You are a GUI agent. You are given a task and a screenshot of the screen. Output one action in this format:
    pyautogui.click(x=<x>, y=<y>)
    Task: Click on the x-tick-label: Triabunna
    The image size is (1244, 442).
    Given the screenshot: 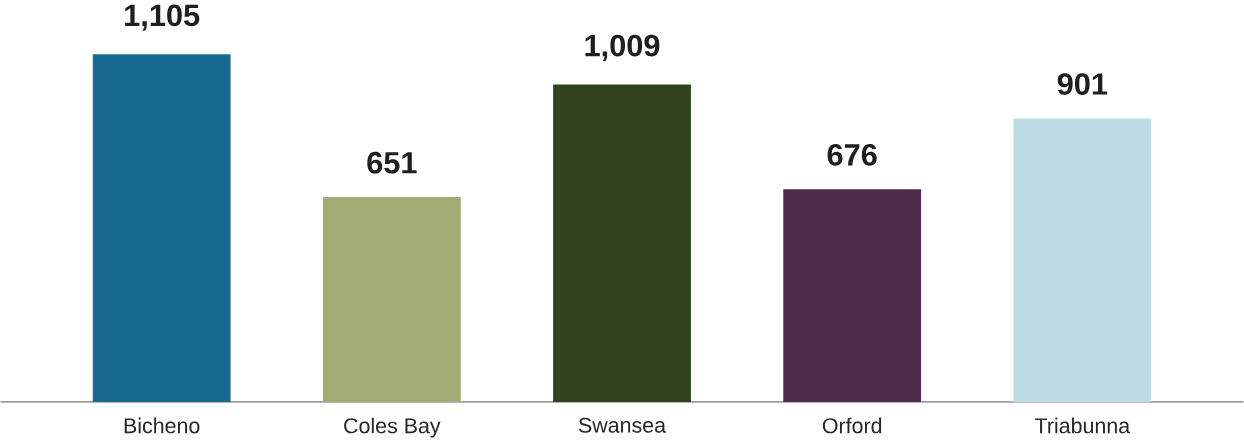 What is the action you would take?
    pyautogui.click(x=1083, y=425)
    